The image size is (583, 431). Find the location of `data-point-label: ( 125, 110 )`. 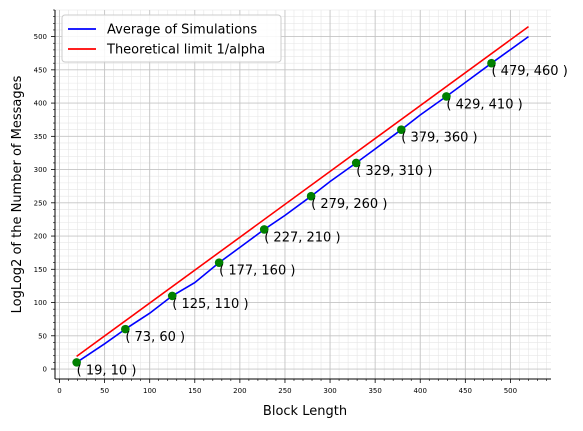

data-point-label: ( 125, 110 ) is located at coordinates (210, 304).